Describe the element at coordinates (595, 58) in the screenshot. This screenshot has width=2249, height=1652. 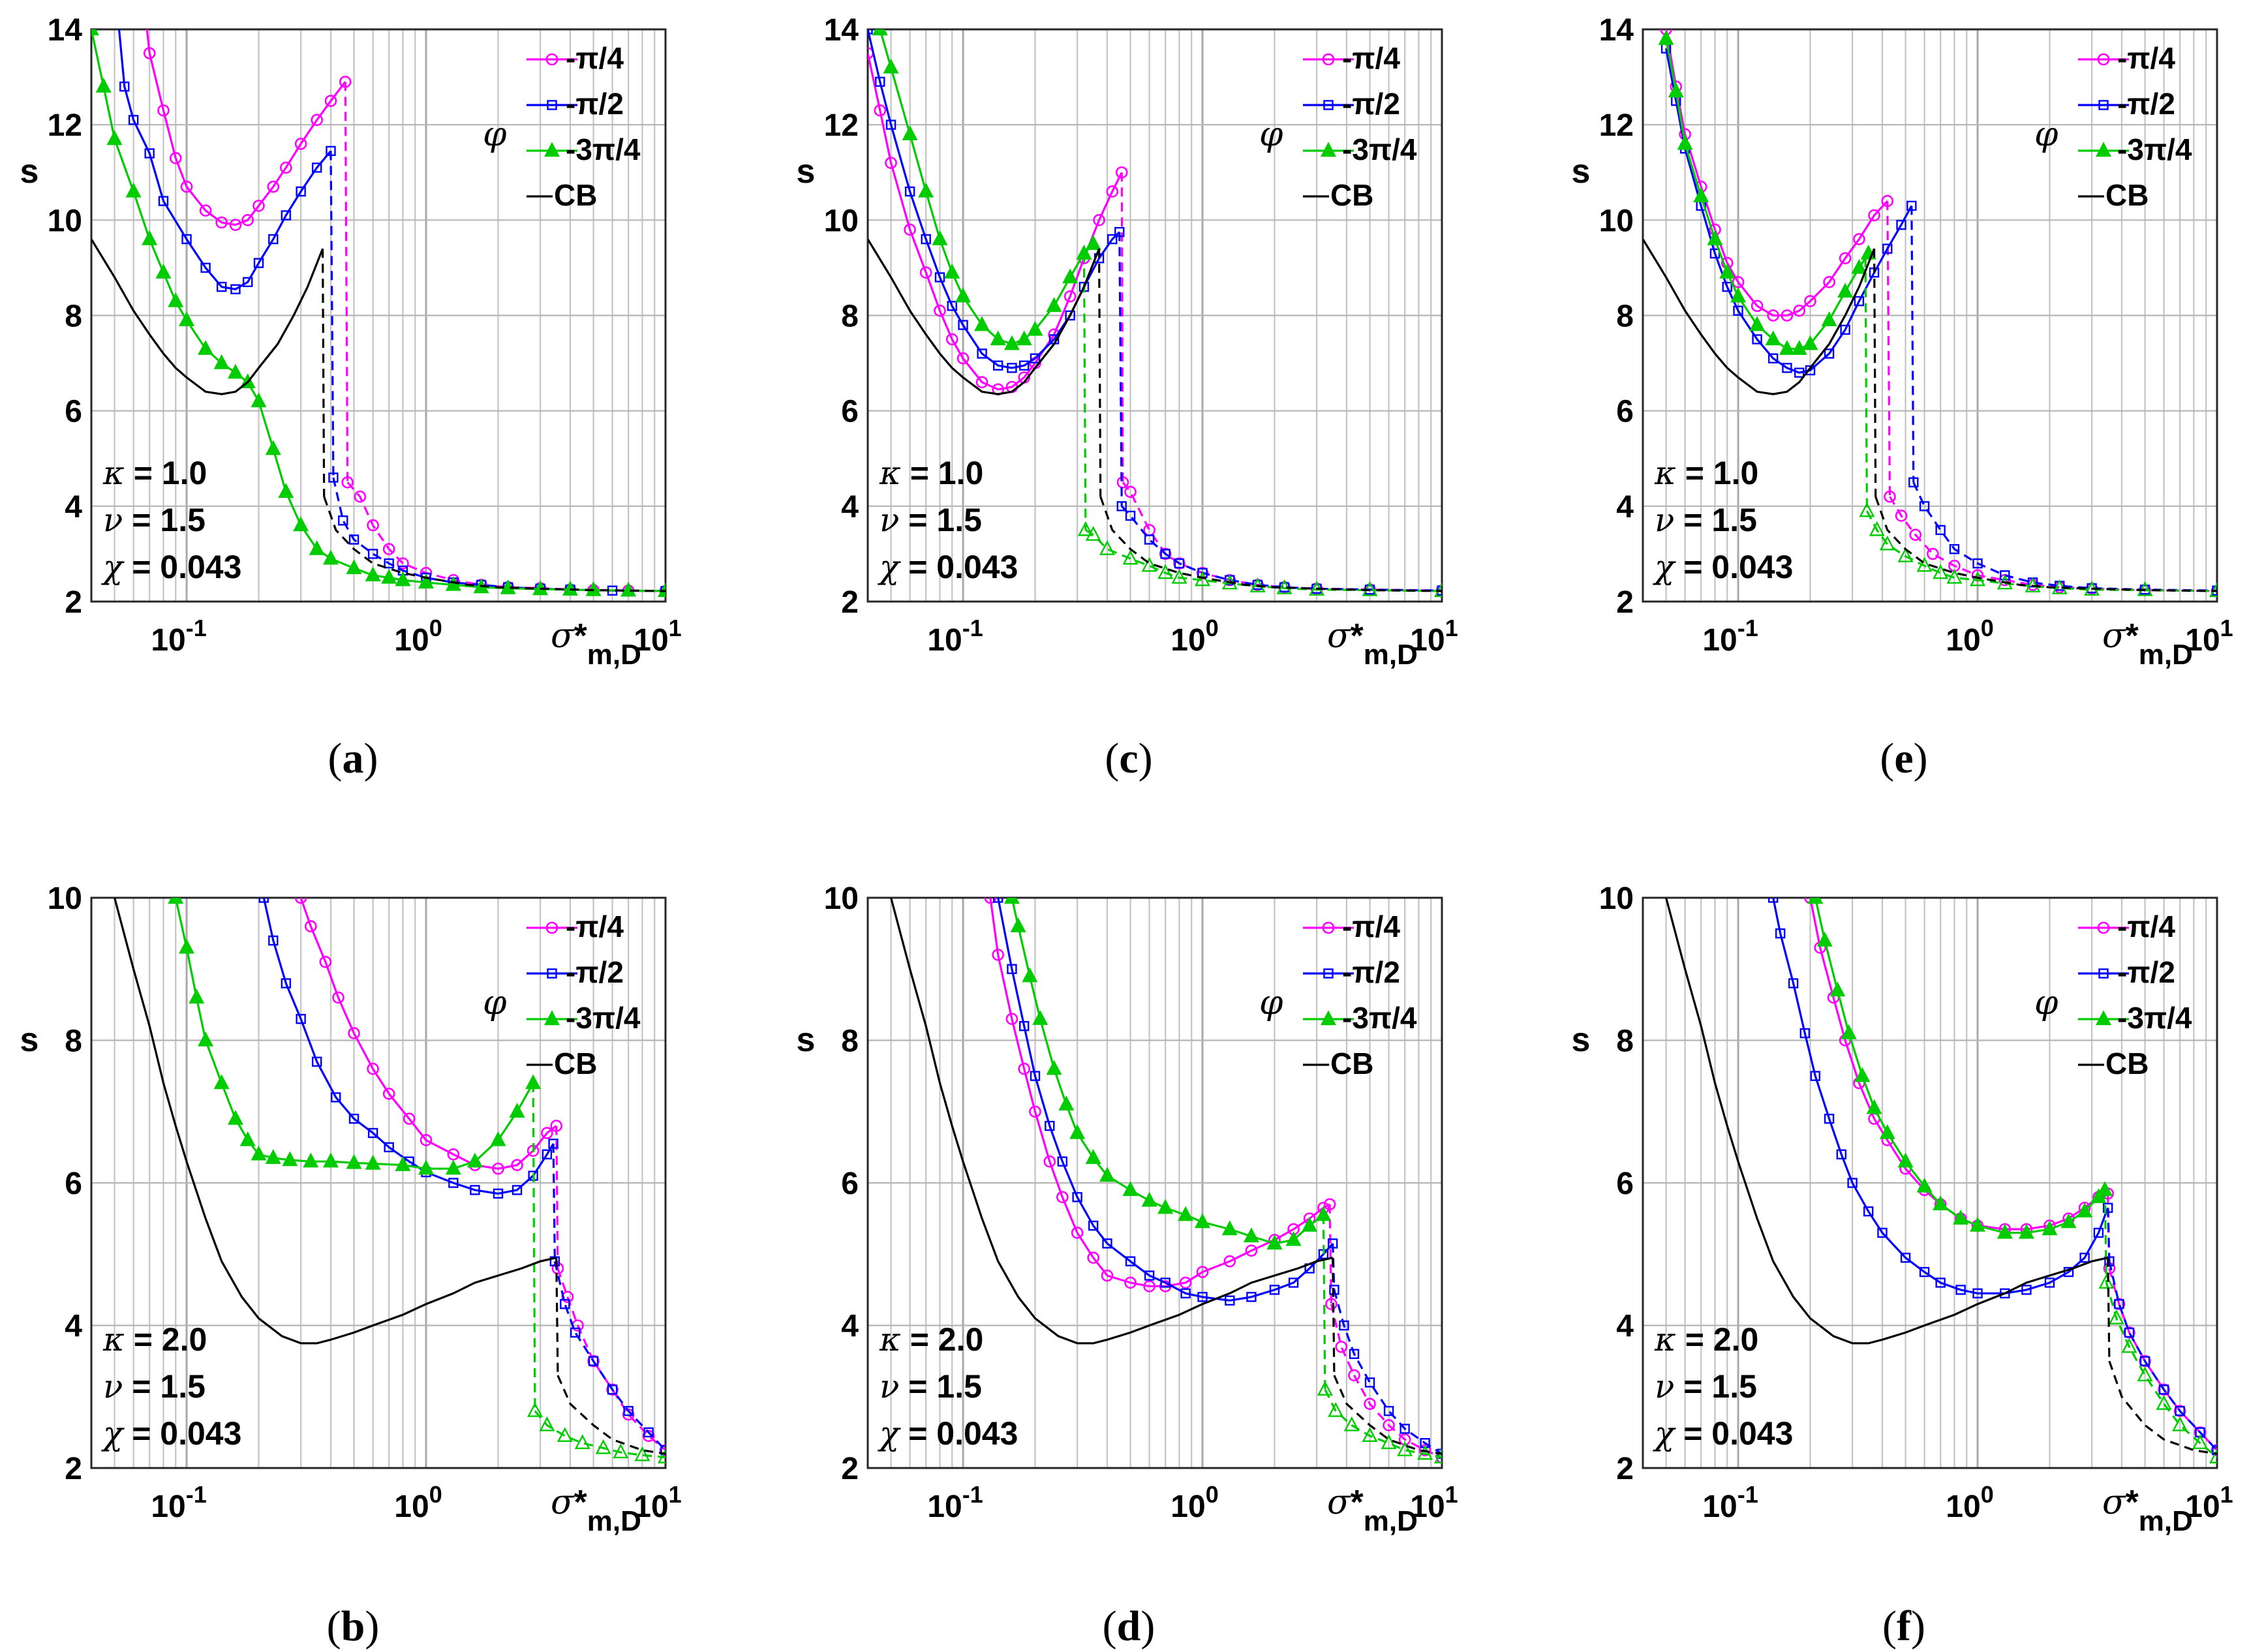
I see `legend-entry: -π/4` at that location.